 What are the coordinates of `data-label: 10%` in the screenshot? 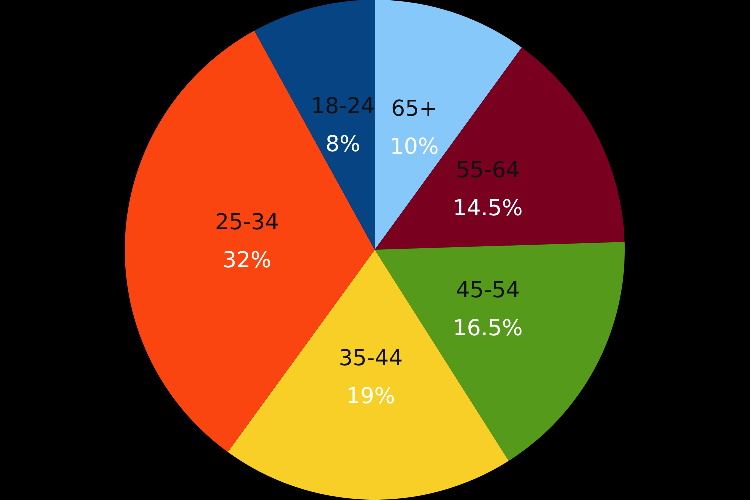 It's located at (415, 147).